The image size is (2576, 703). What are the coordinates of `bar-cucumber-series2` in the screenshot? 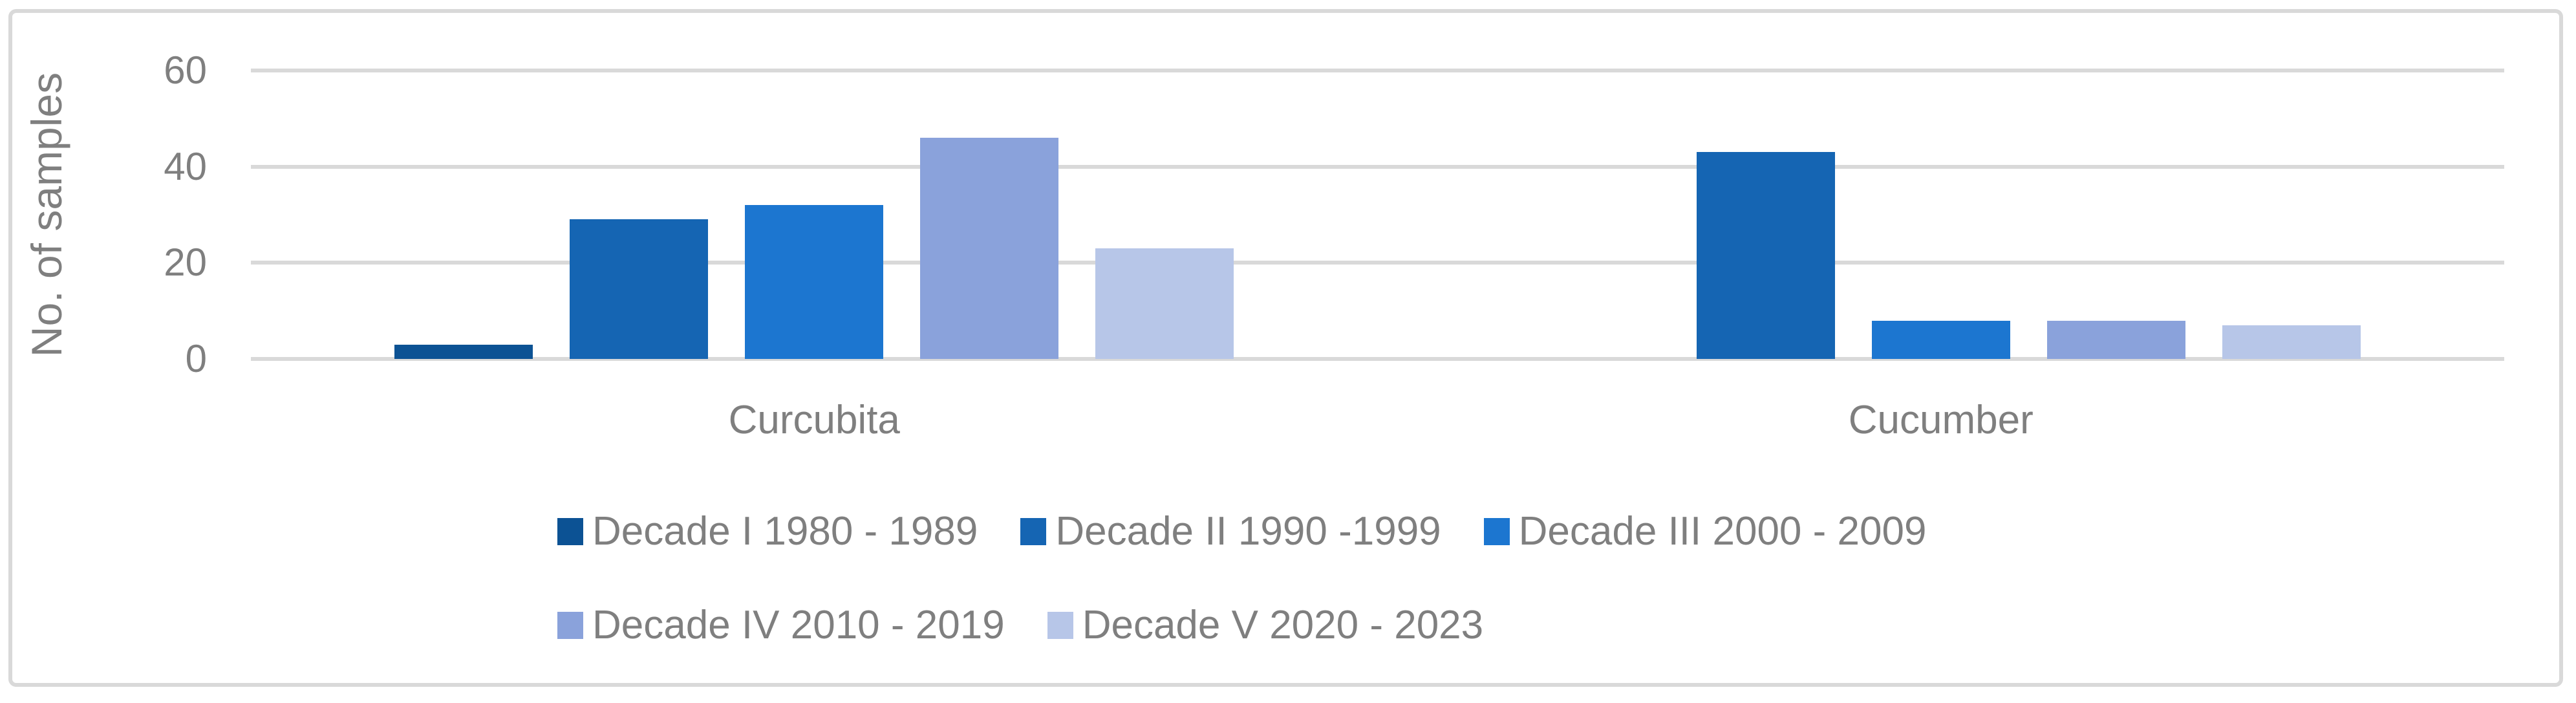 It's located at (1765, 255).